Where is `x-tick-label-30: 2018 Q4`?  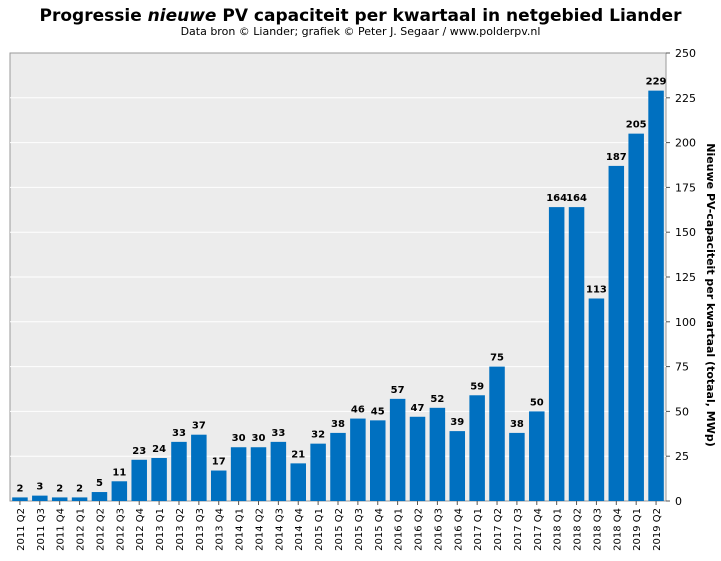
x-tick-label-30: 2018 Q4 is located at coordinates (617, 529).